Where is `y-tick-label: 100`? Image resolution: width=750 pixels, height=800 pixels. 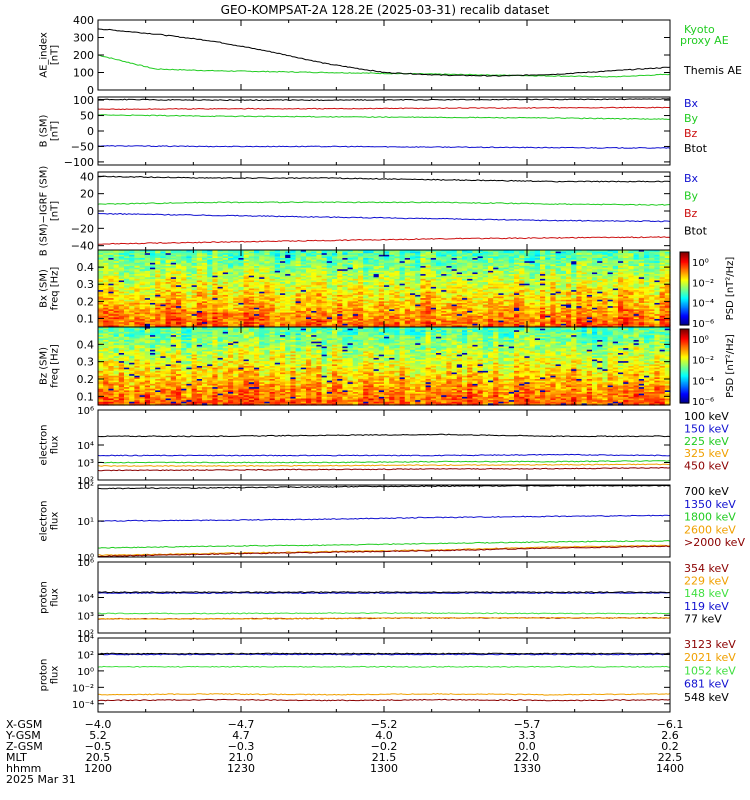
y-tick-label: 100 is located at coordinates (83, 73).